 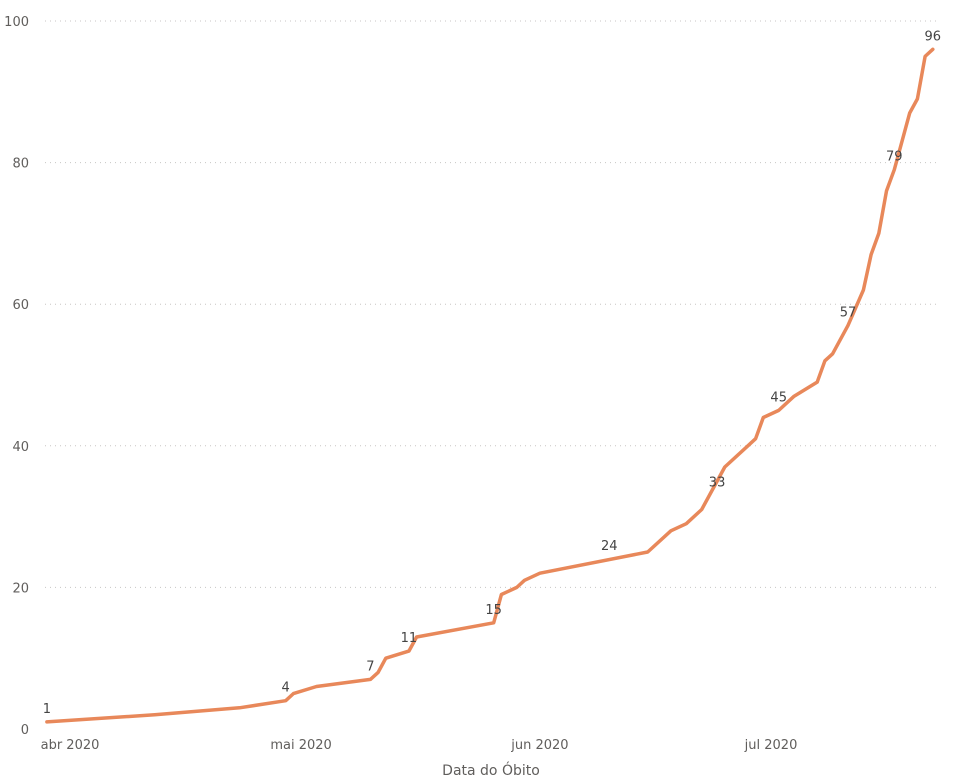 What do you see at coordinates (932, 36) in the screenshot?
I see `data-label: 96` at bounding box center [932, 36].